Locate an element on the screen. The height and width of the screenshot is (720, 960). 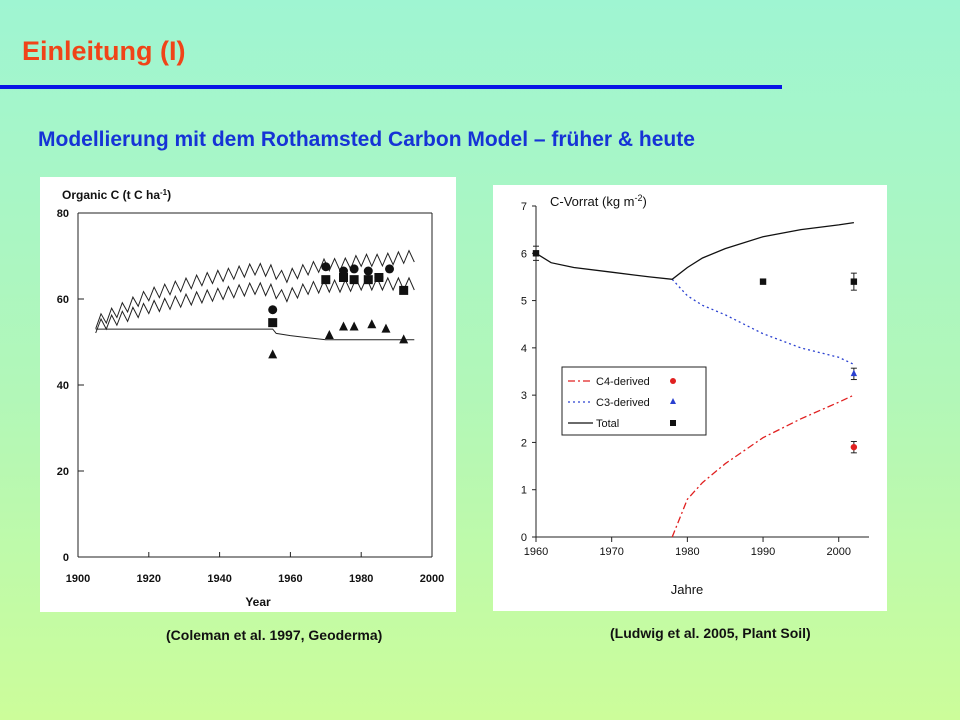
right-legend-label: C3-derived is located at coordinates (623, 403).